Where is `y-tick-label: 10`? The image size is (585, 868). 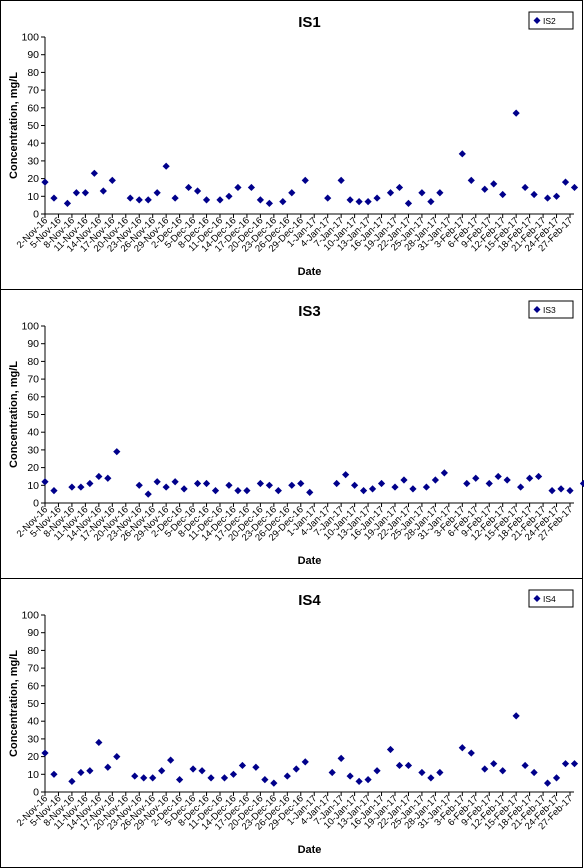 y-tick-label: 10 is located at coordinates (33, 486).